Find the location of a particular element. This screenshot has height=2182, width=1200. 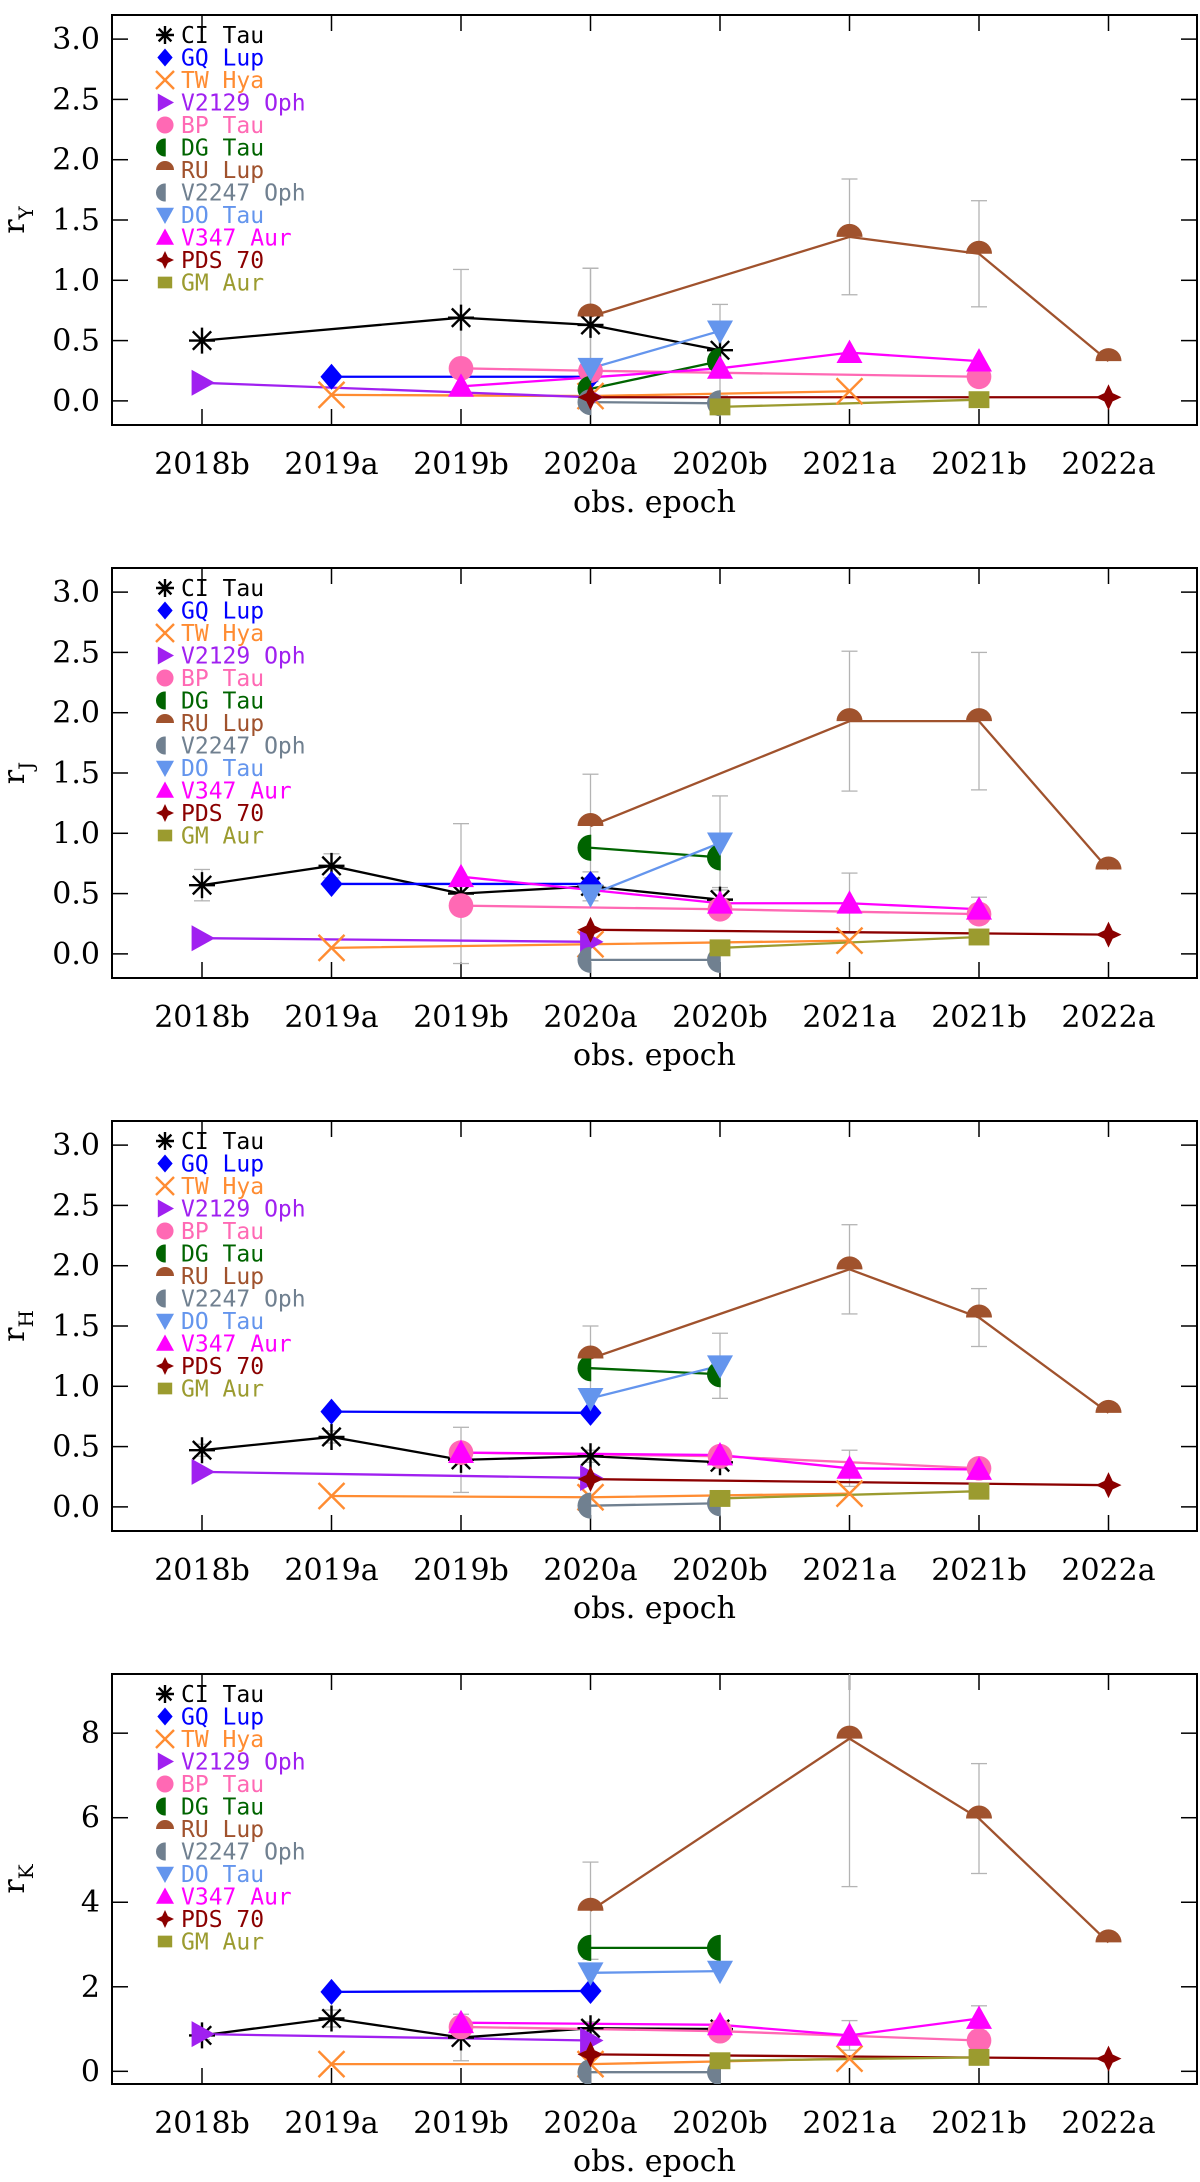

y-axis-title-main: r is located at coordinates (16, 226).